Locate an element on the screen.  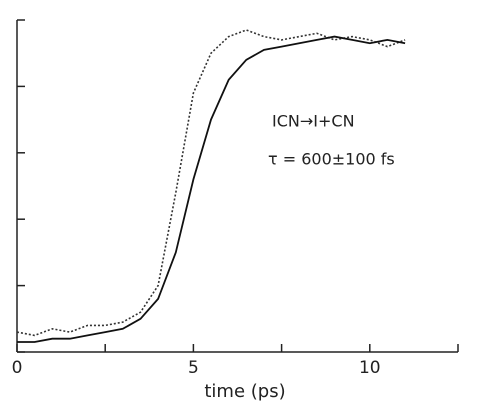
x-tick-label: 0 is located at coordinates (17, 368).